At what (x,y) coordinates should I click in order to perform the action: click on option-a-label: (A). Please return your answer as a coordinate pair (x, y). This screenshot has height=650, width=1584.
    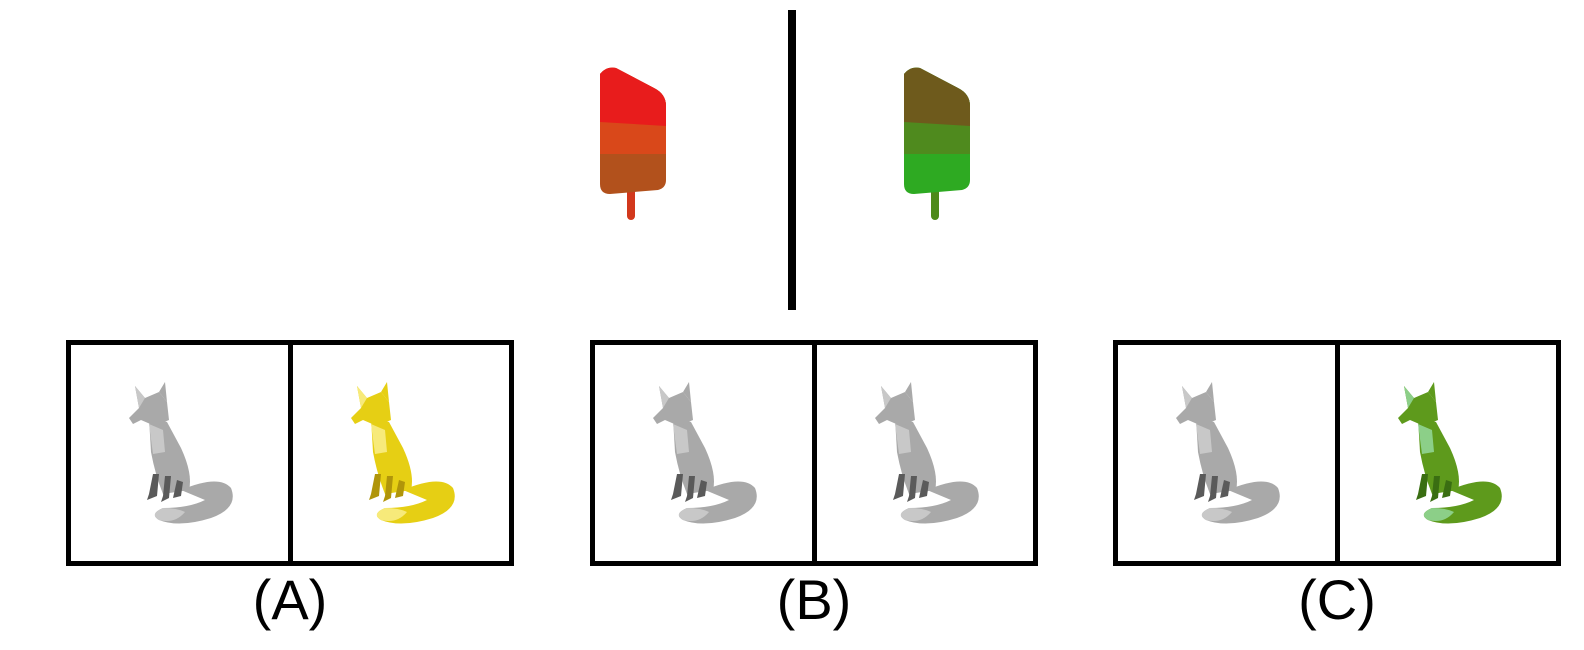
    Looking at the image, I should click on (290, 599).